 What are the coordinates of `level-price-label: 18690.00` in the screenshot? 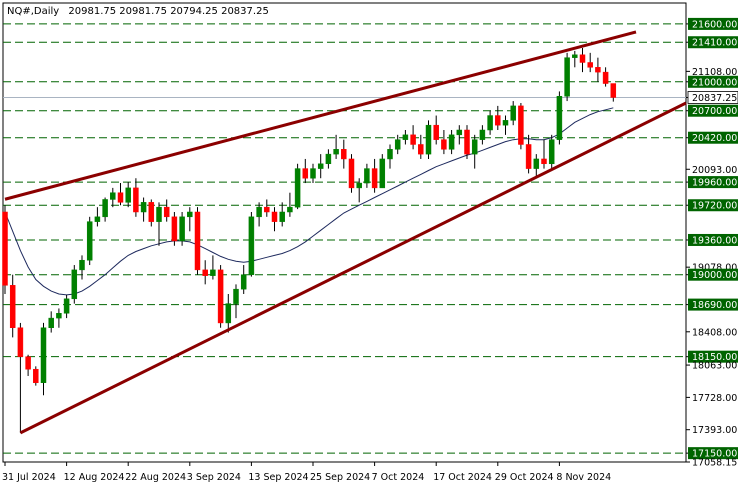 It's located at (714, 305).